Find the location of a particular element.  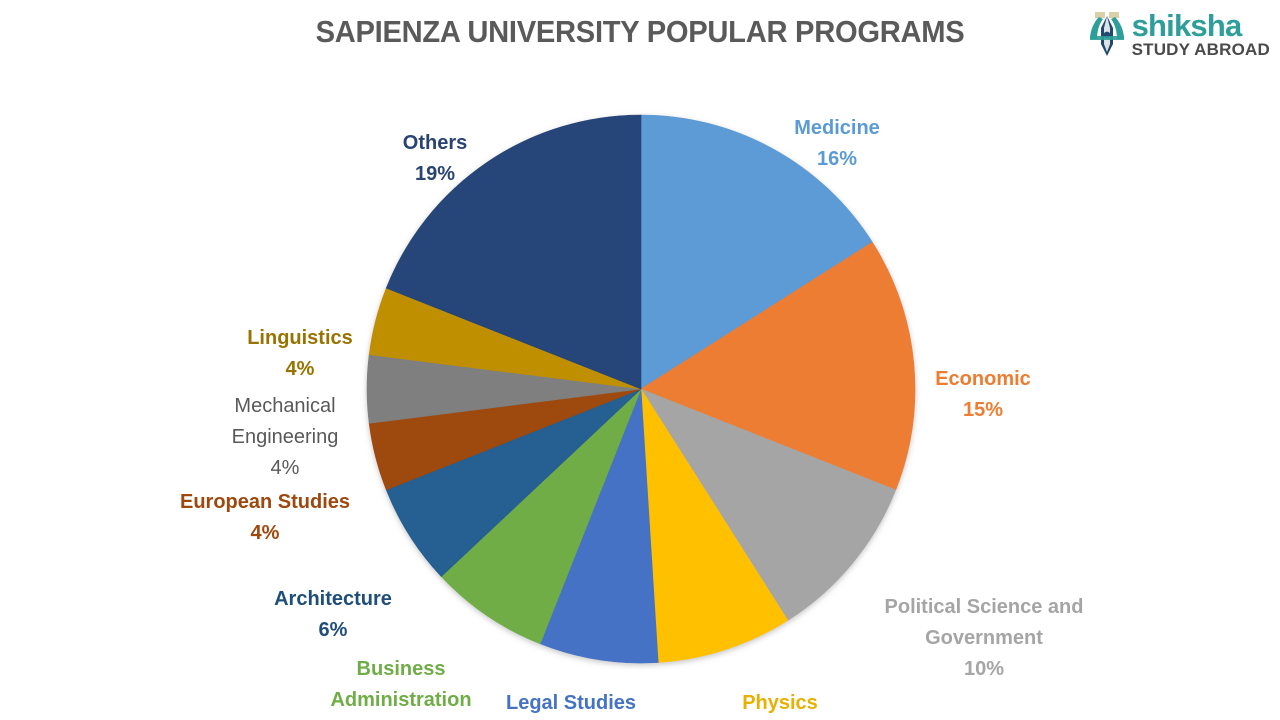

pie-label-legal-studies-name: Legal Studies is located at coordinates (571, 703).